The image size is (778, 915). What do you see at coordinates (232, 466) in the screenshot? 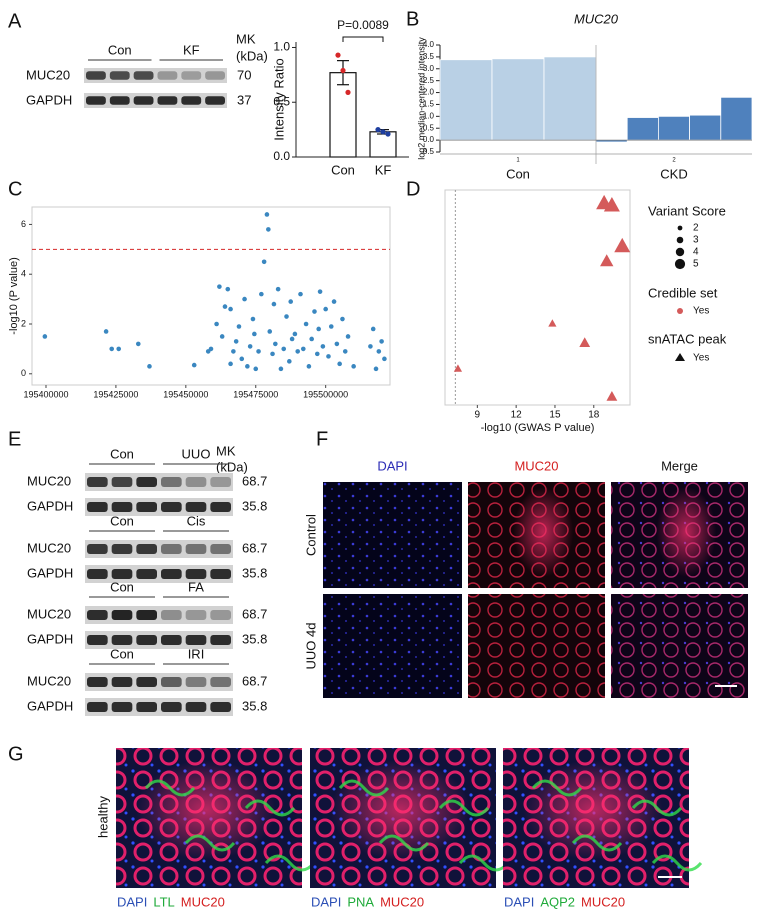
I see `mw-header: (kDa)` at bounding box center [232, 466].